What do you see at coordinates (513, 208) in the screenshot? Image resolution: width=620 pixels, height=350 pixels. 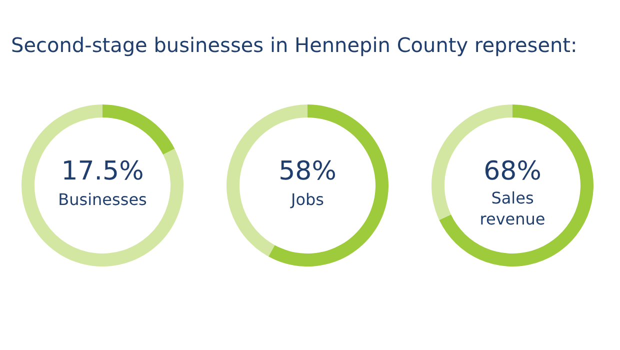 I see `slice-label: Sales revenue` at bounding box center [513, 208].